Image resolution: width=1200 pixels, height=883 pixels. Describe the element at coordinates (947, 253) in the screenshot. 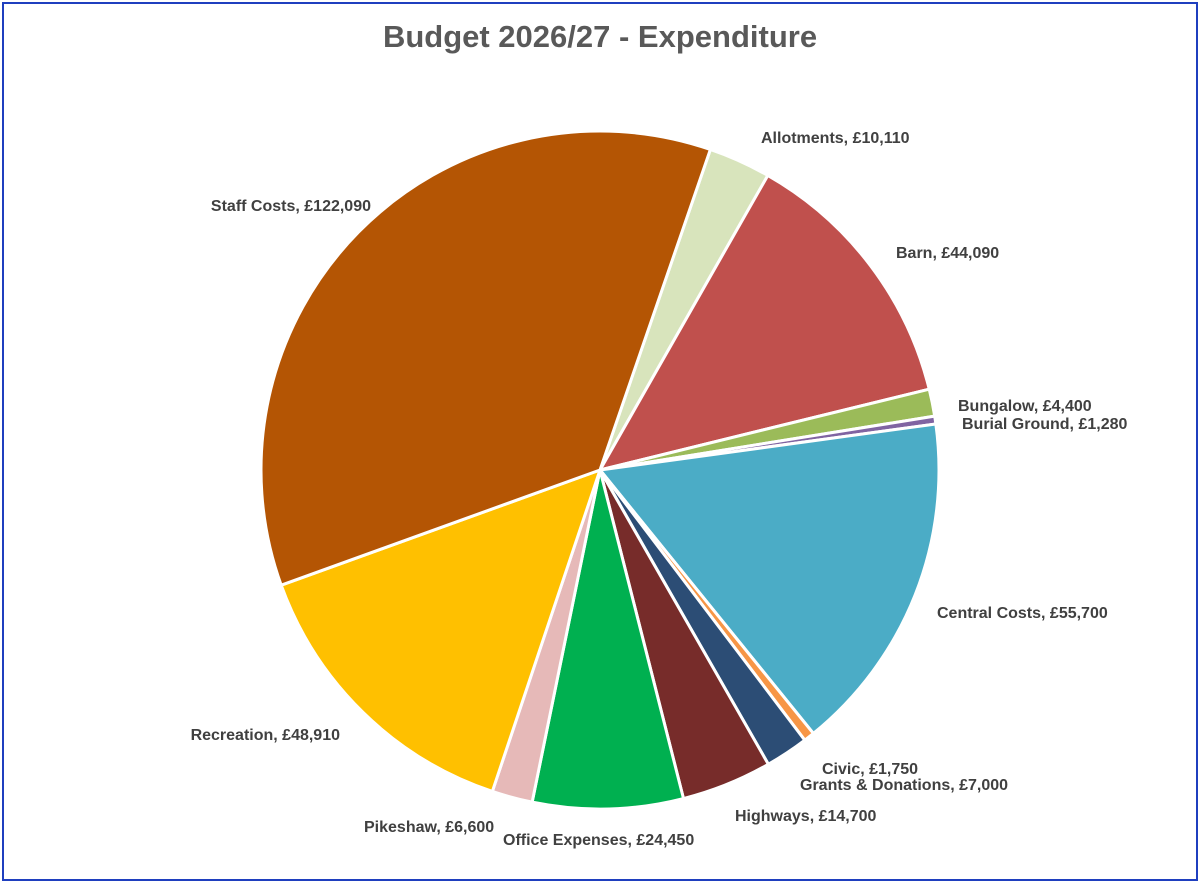

I see `data-label-barn: Barn, £44,090` at that location.